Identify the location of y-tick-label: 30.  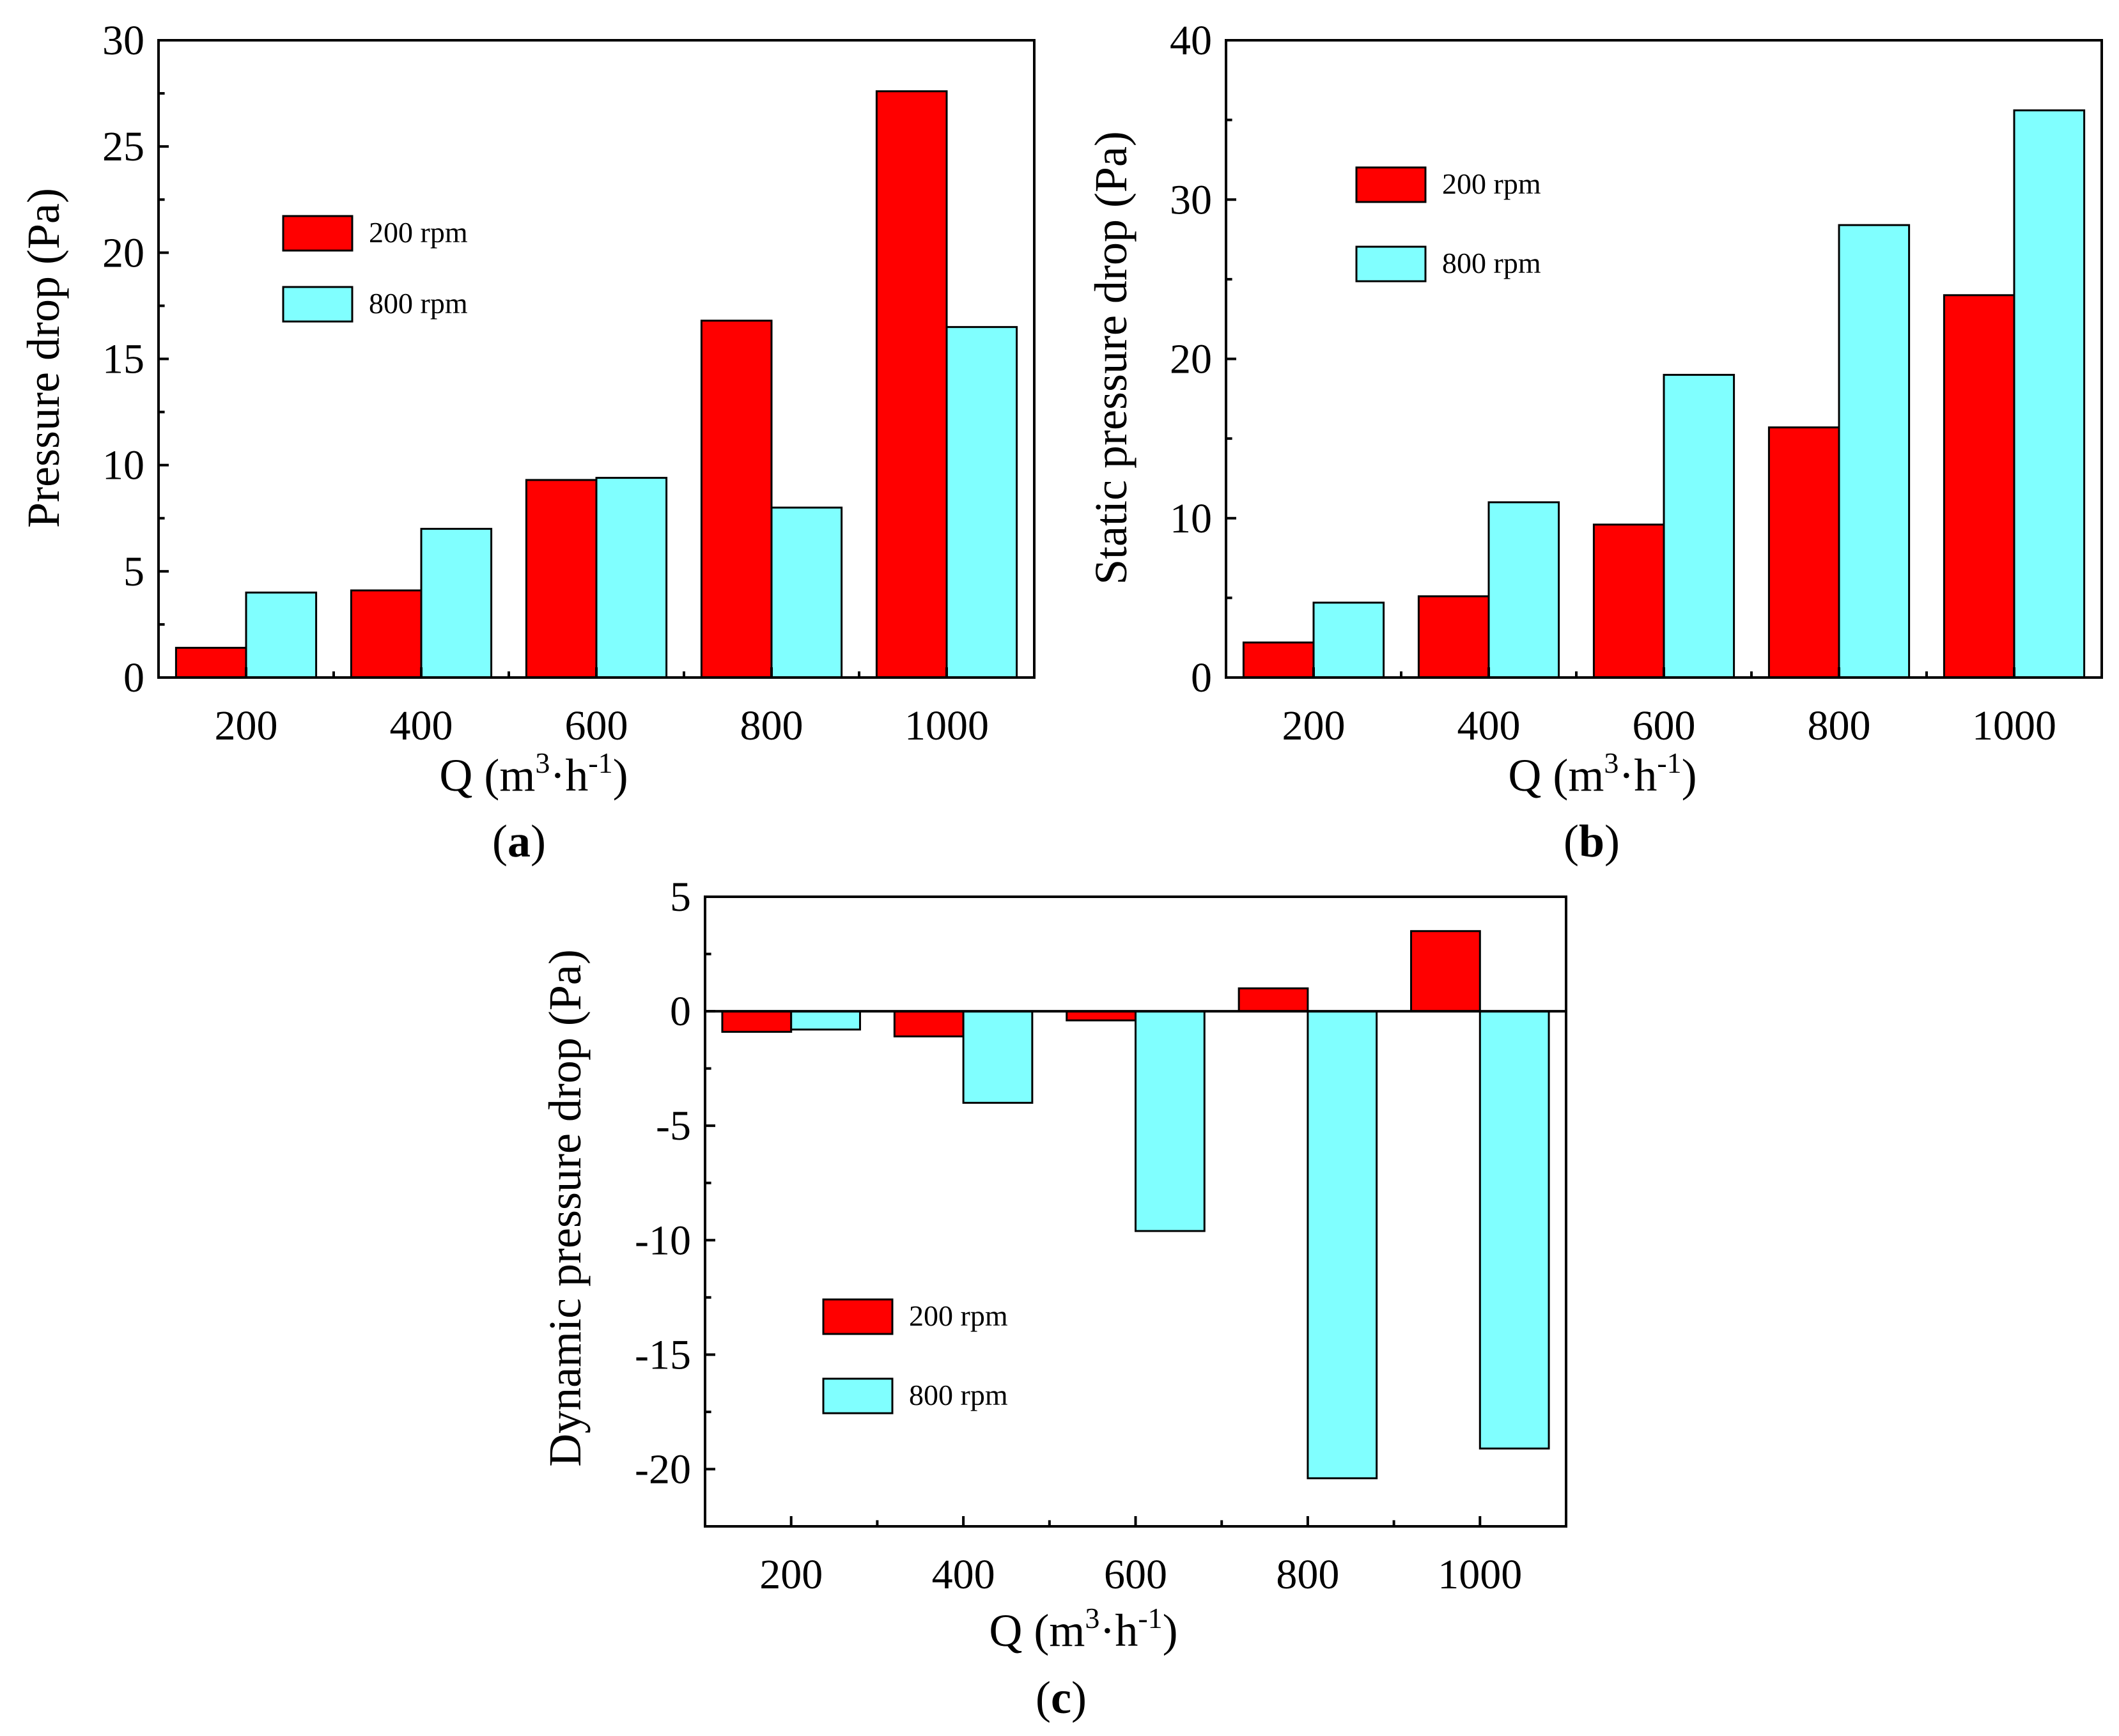
(123, 40).